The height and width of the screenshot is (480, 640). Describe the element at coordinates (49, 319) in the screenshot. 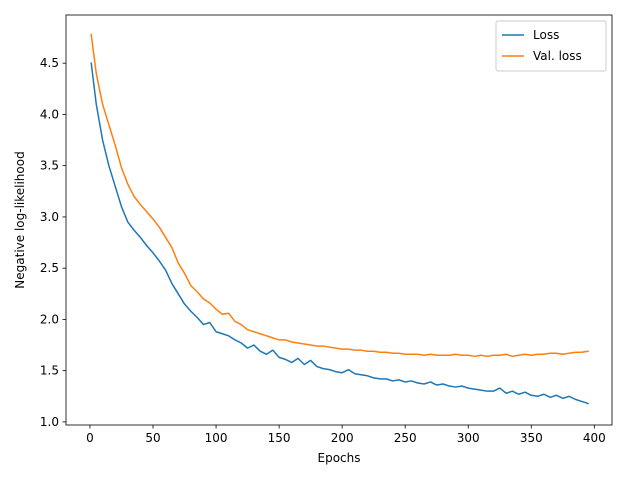

I see `y-tick-label: 2.0` at that location.